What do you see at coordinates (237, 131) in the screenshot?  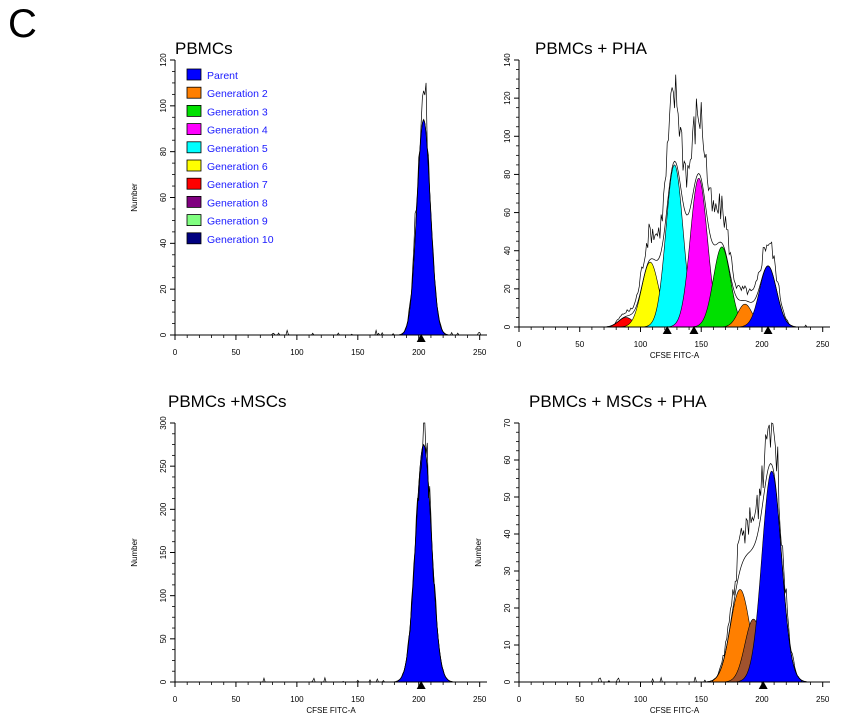 I see `legend-label-generation-4: Generation 4` at bounding box center [237, 131].